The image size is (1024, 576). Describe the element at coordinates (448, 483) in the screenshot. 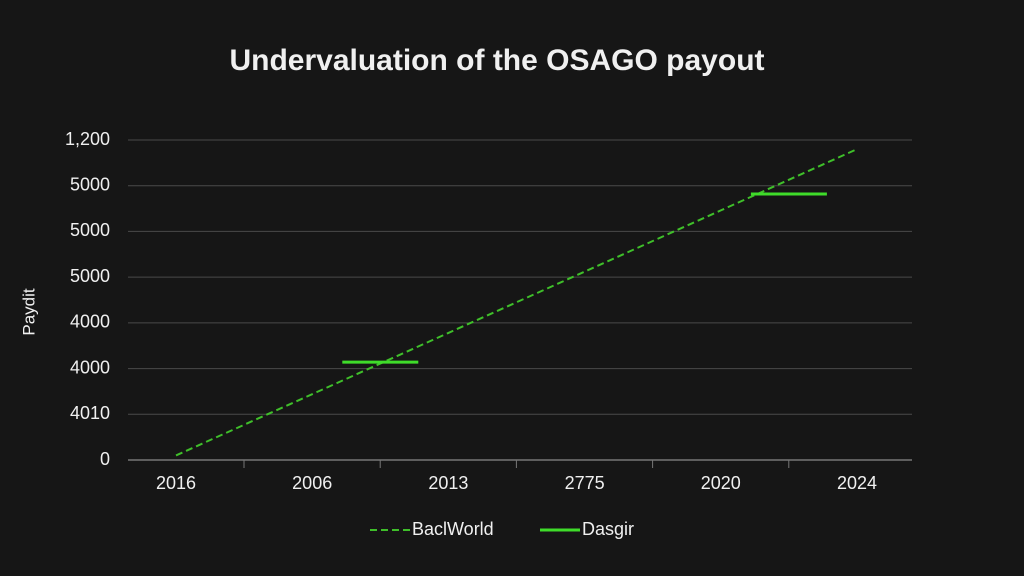

I see `x-tick-label: 2013` at that location.